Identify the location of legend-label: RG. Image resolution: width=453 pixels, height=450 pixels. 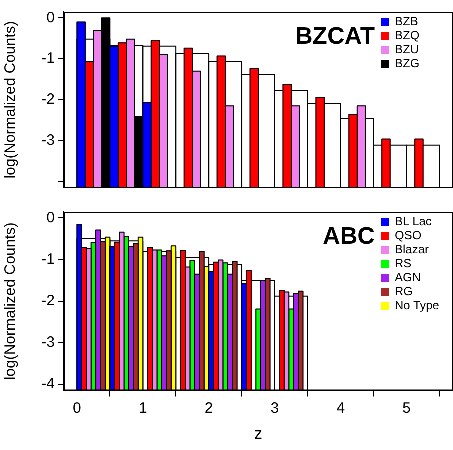
(404, 291).